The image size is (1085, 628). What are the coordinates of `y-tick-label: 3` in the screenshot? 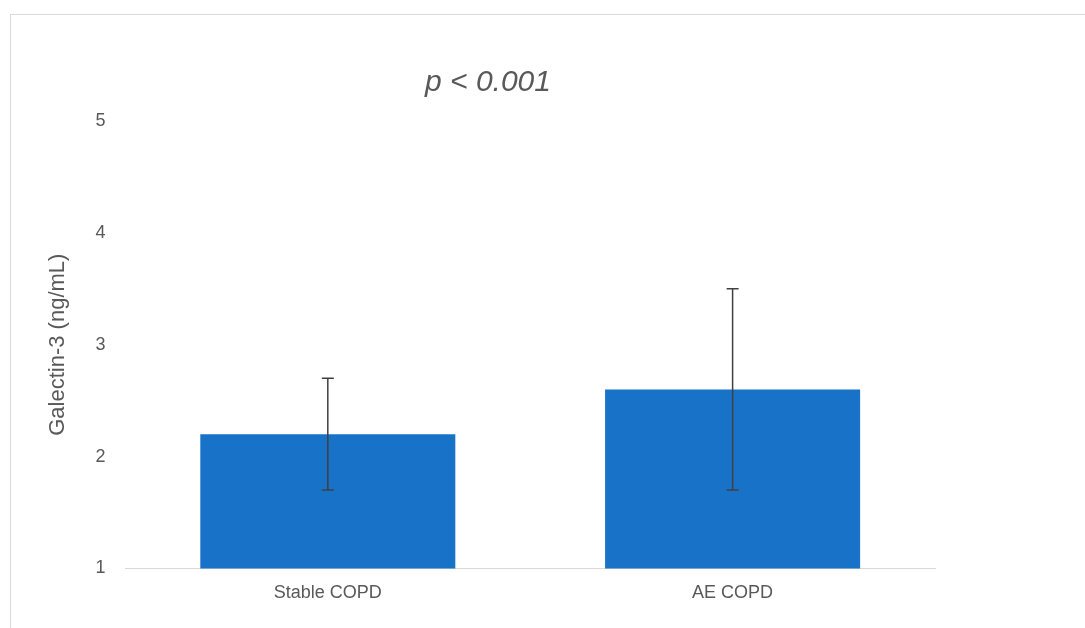 It's located at (100, 343).